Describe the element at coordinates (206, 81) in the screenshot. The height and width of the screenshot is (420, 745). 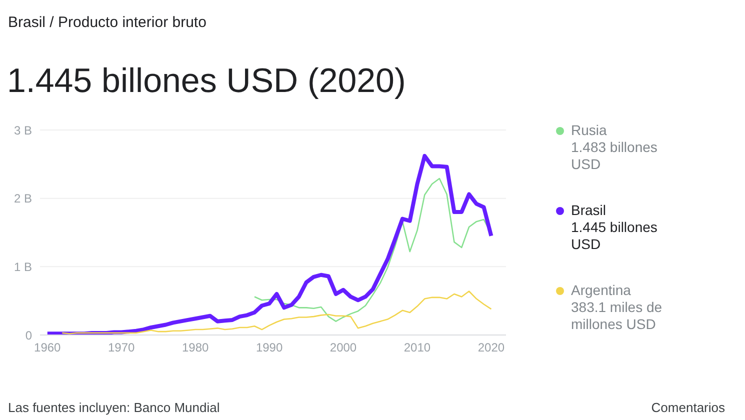
I see `chart-title: 1.445 billones USD (2020)` at that location.